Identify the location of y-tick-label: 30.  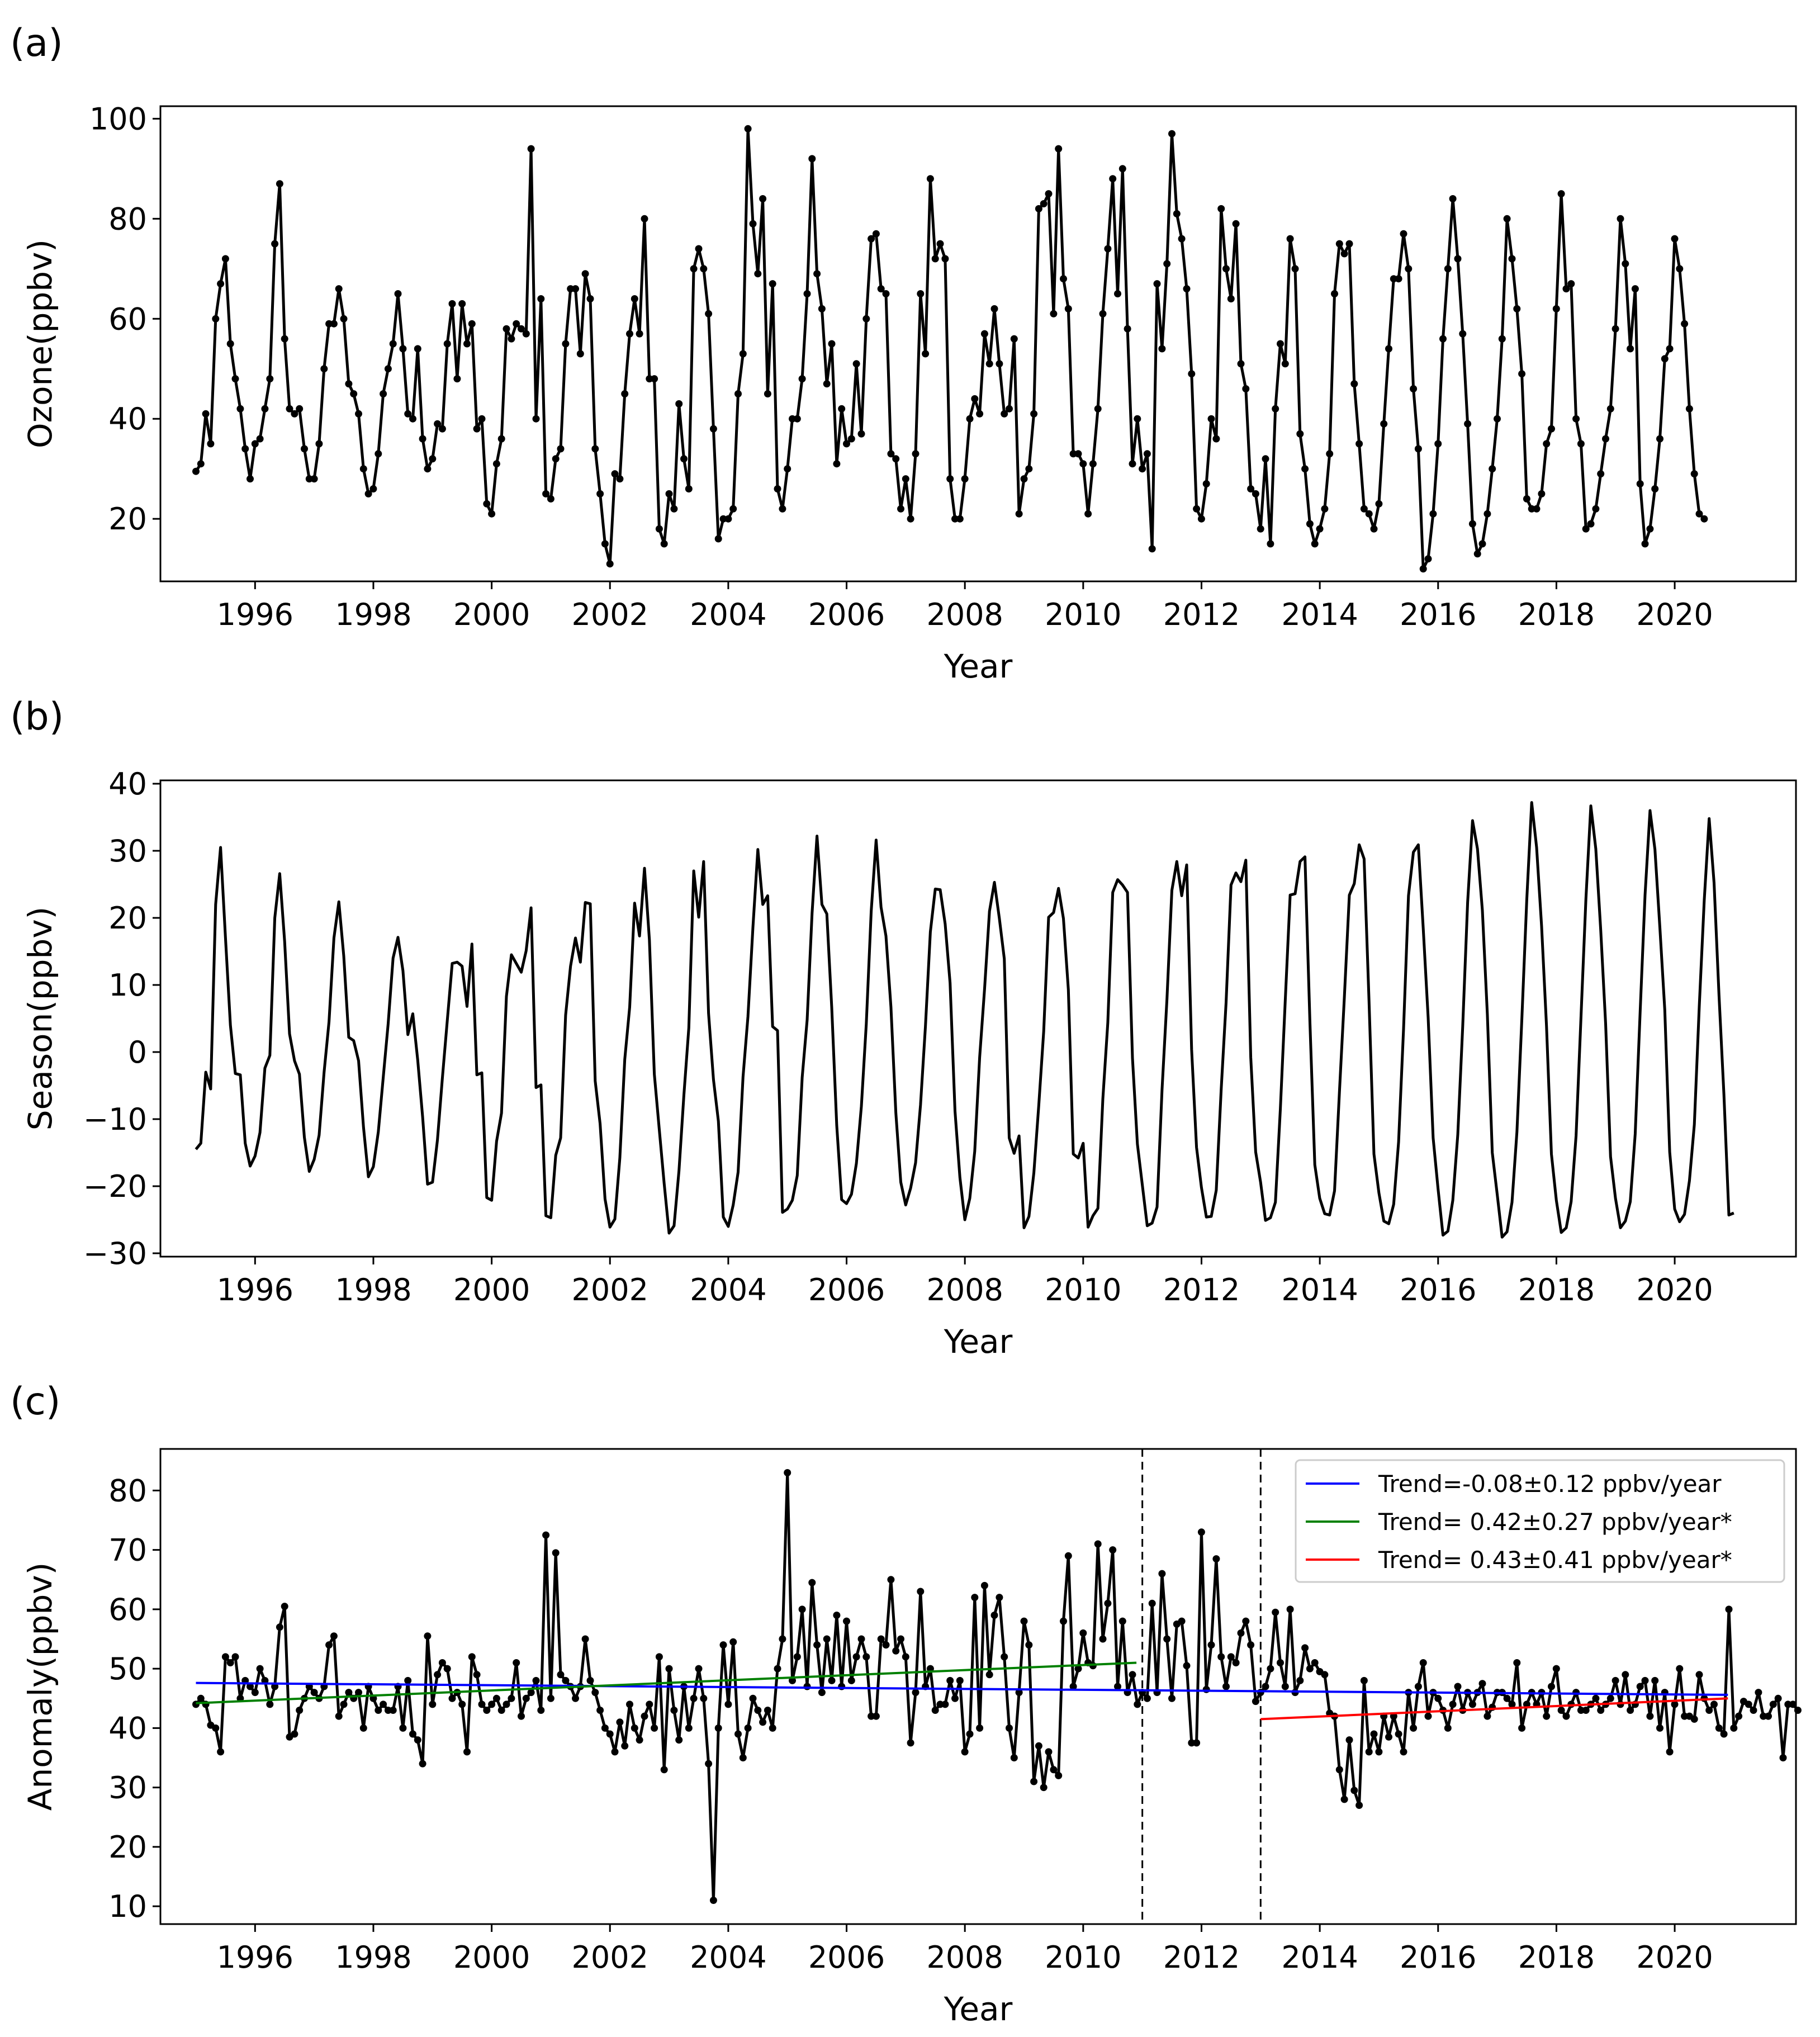
(128, 851).